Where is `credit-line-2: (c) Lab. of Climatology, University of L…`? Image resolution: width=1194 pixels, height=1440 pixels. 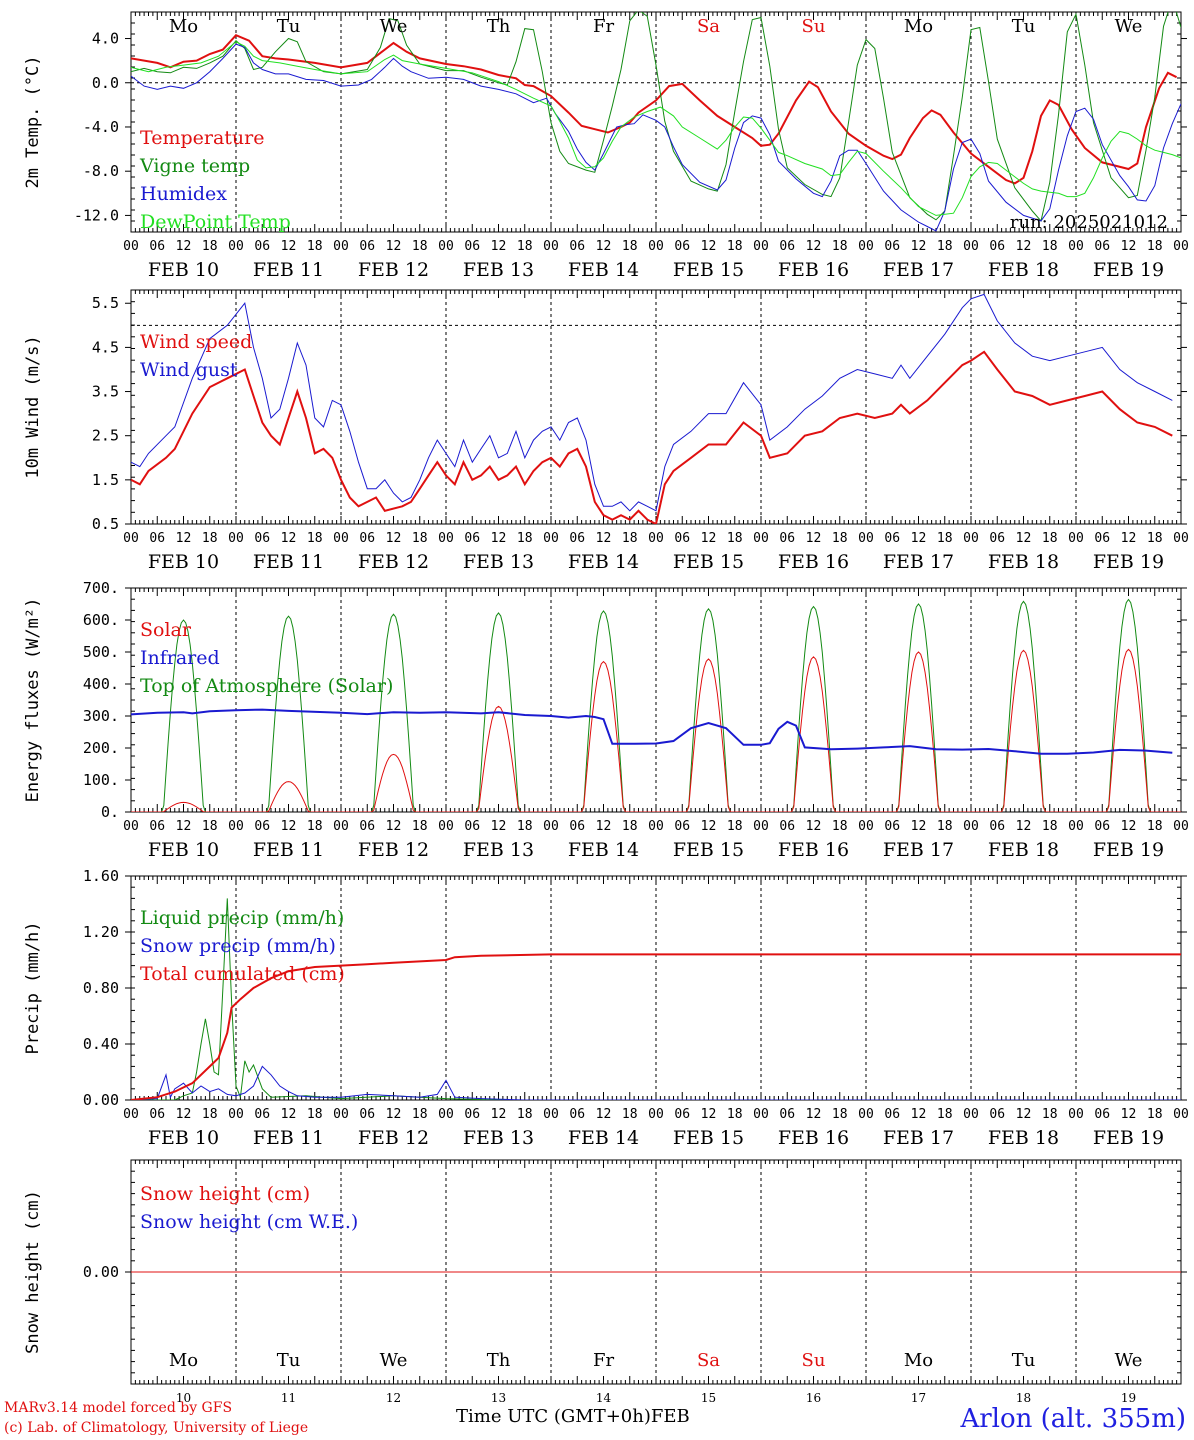
credit-line-2: (c) Lab. of Climatology, University of L… is located at coordinates (156, 1428).